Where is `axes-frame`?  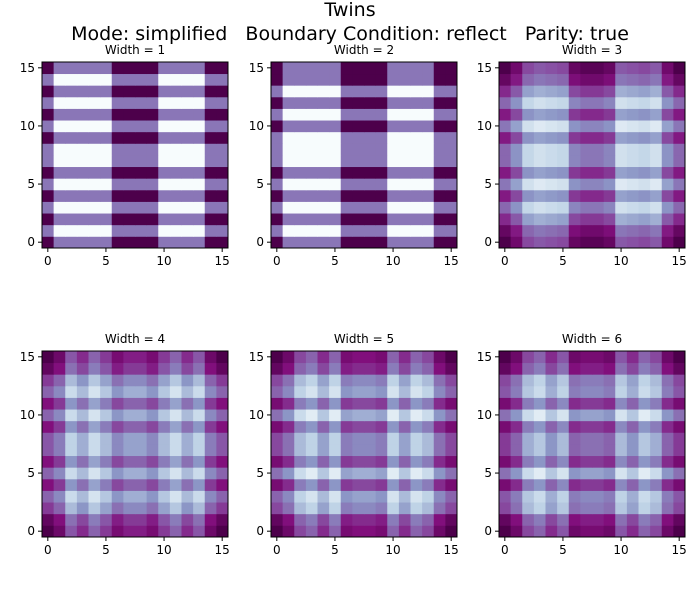 axes-frame is located at coordinates (135, 155).